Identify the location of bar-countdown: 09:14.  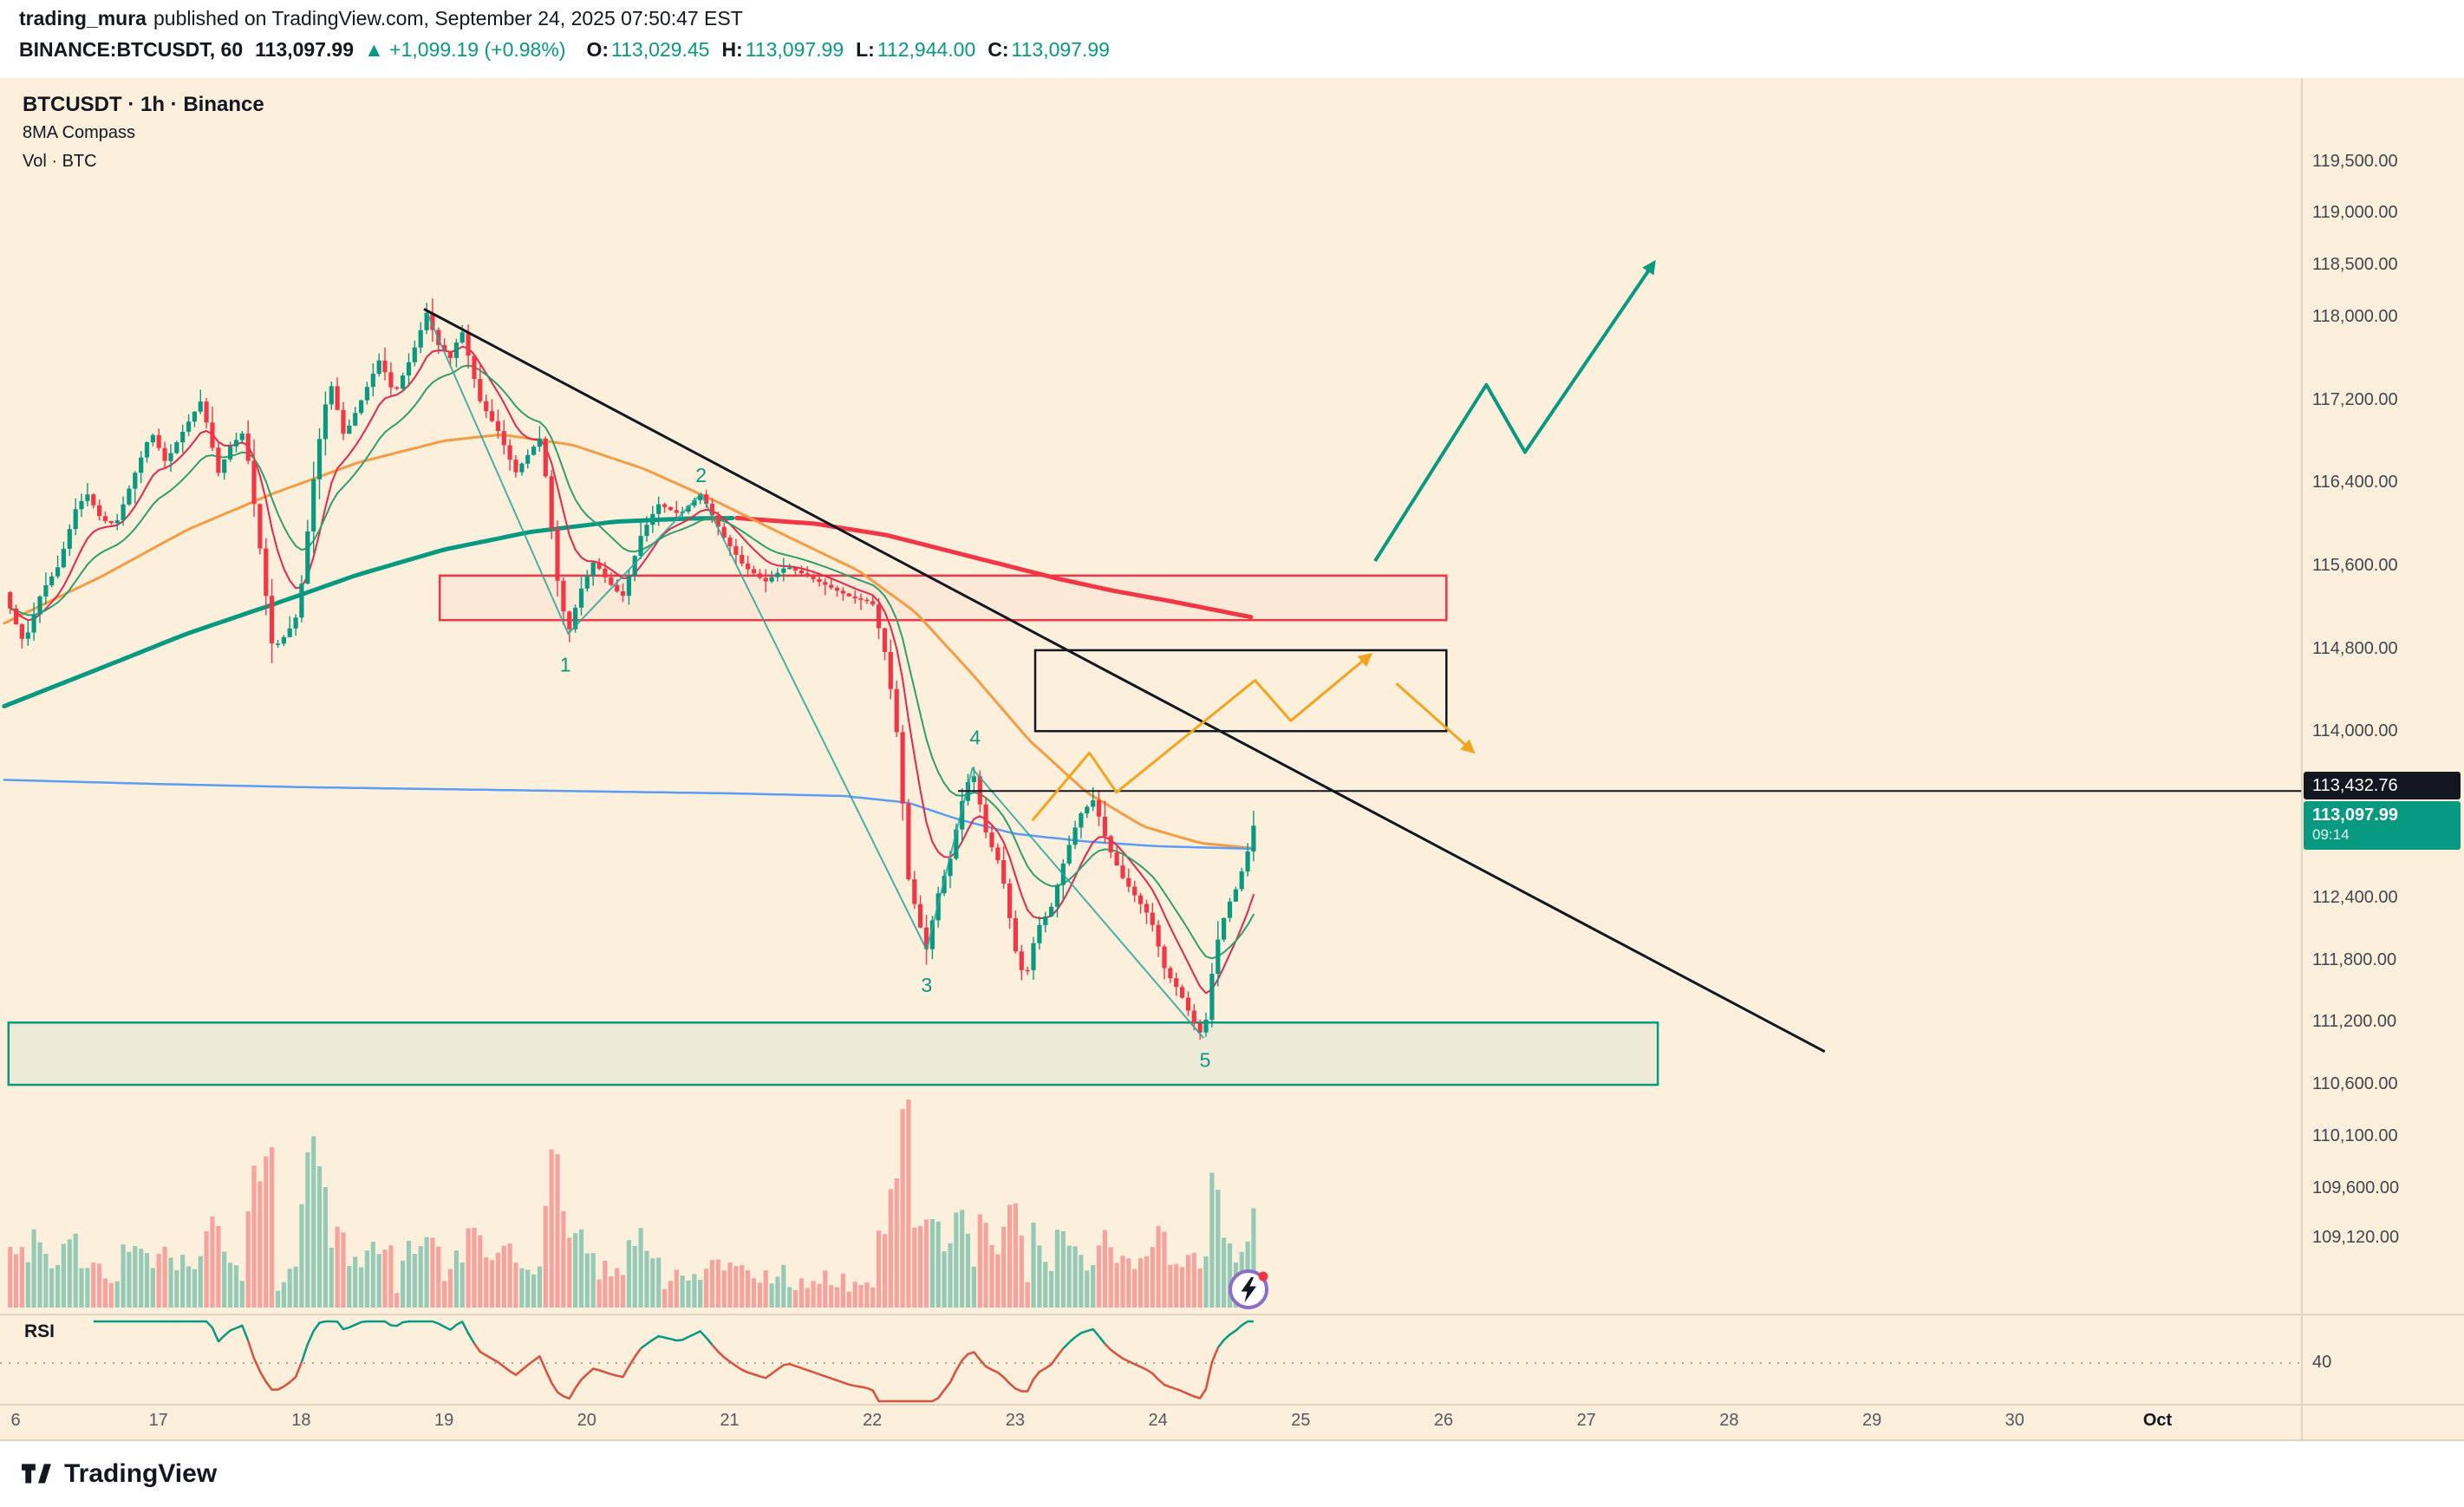
(2331, 835).